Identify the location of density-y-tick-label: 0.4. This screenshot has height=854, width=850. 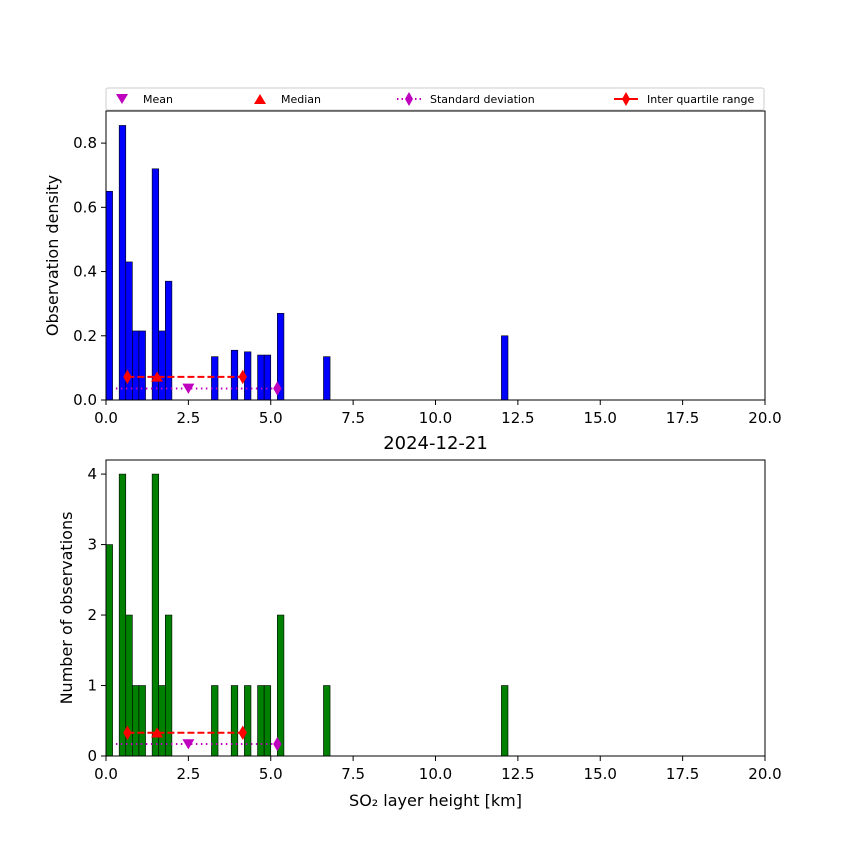
(85, 272).